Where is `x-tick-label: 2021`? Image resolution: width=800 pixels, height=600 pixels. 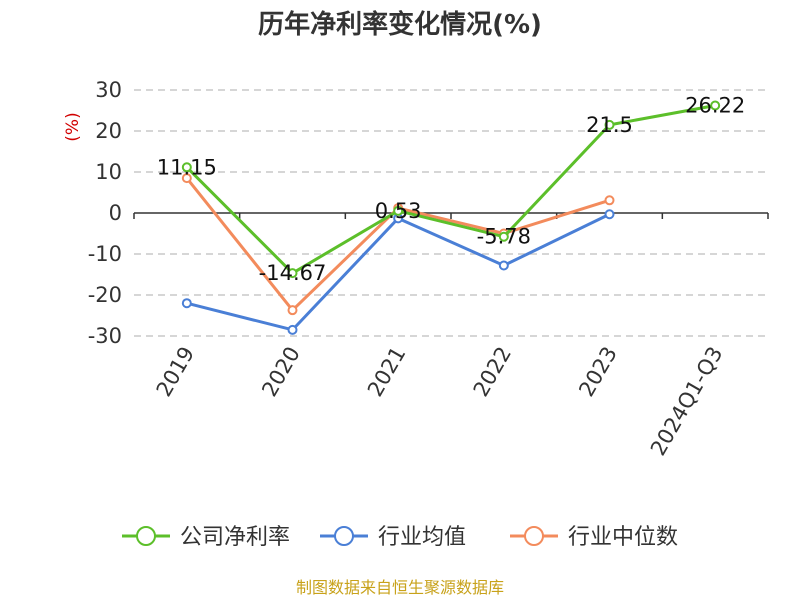
x-tick-label: 2021 is located at coordinates (387, 372).